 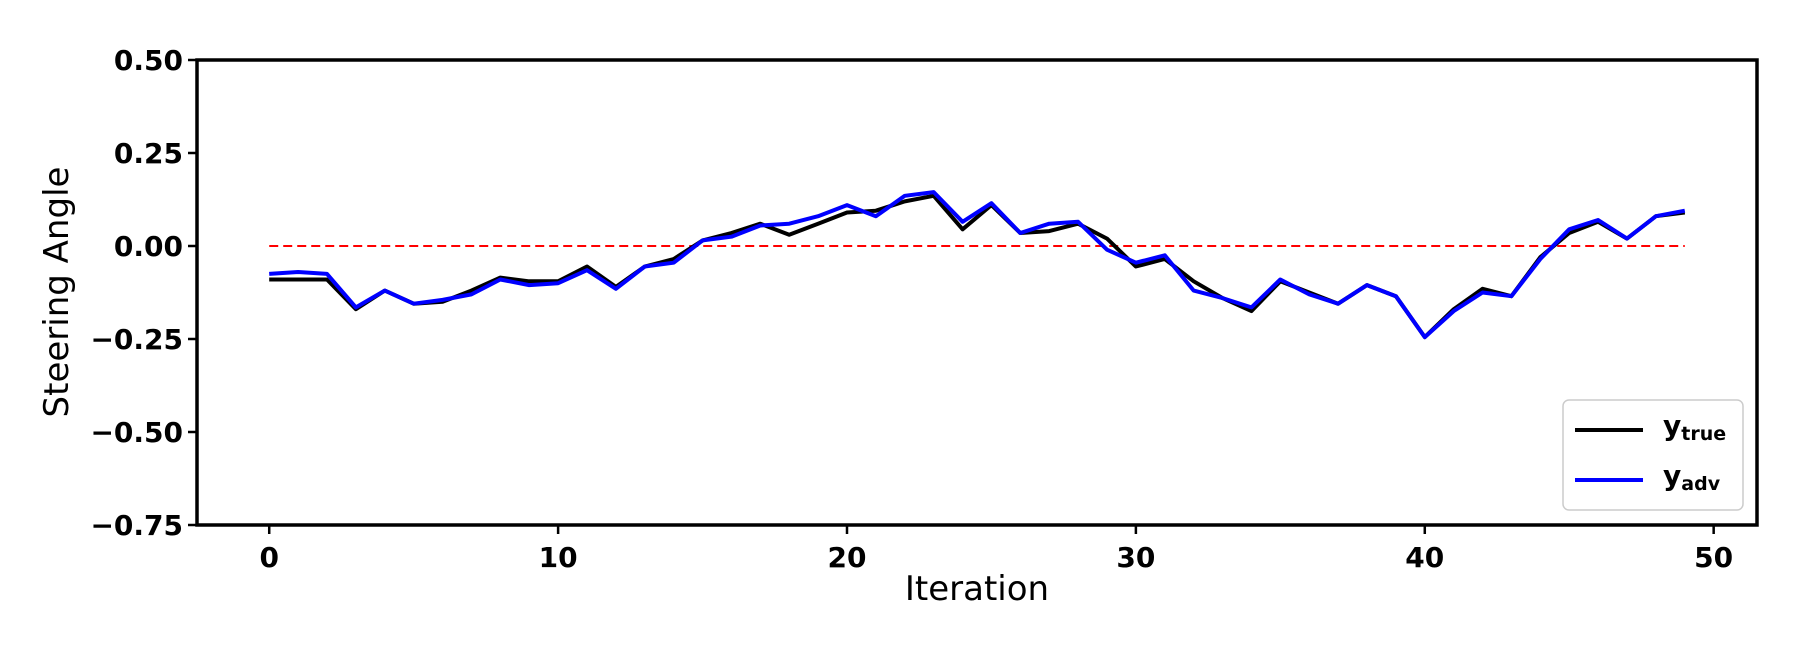 I want to click on y-tick-label: −0.75, so click(x=136, y=525).